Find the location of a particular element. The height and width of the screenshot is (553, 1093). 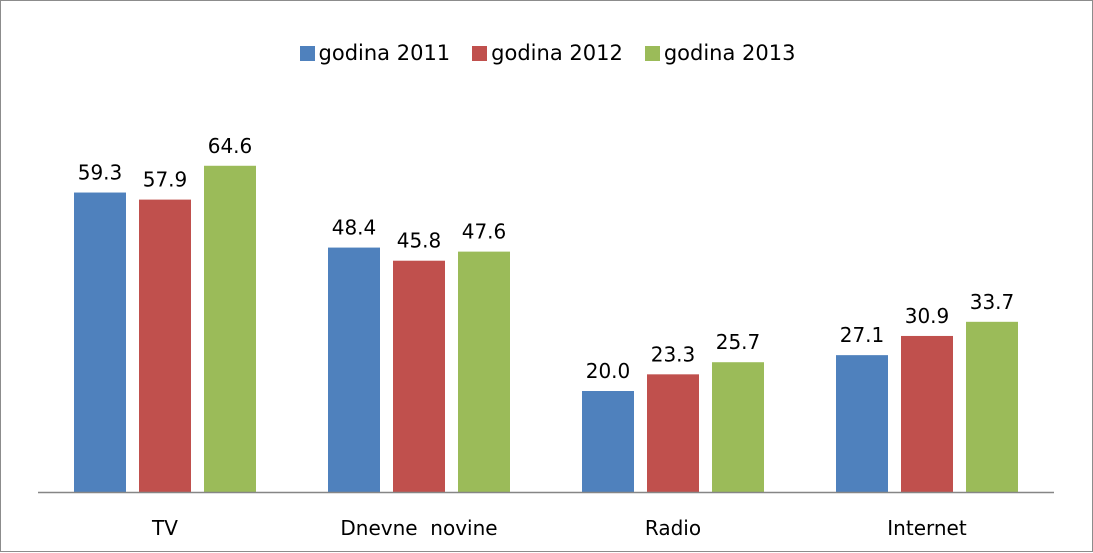

legend-swatch-2013 is located at coordinates (652, 53).